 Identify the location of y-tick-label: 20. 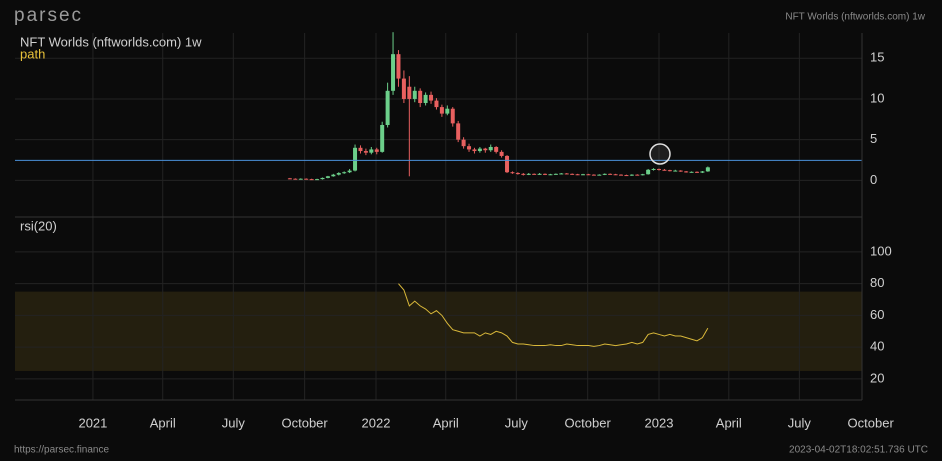
(877, 377).